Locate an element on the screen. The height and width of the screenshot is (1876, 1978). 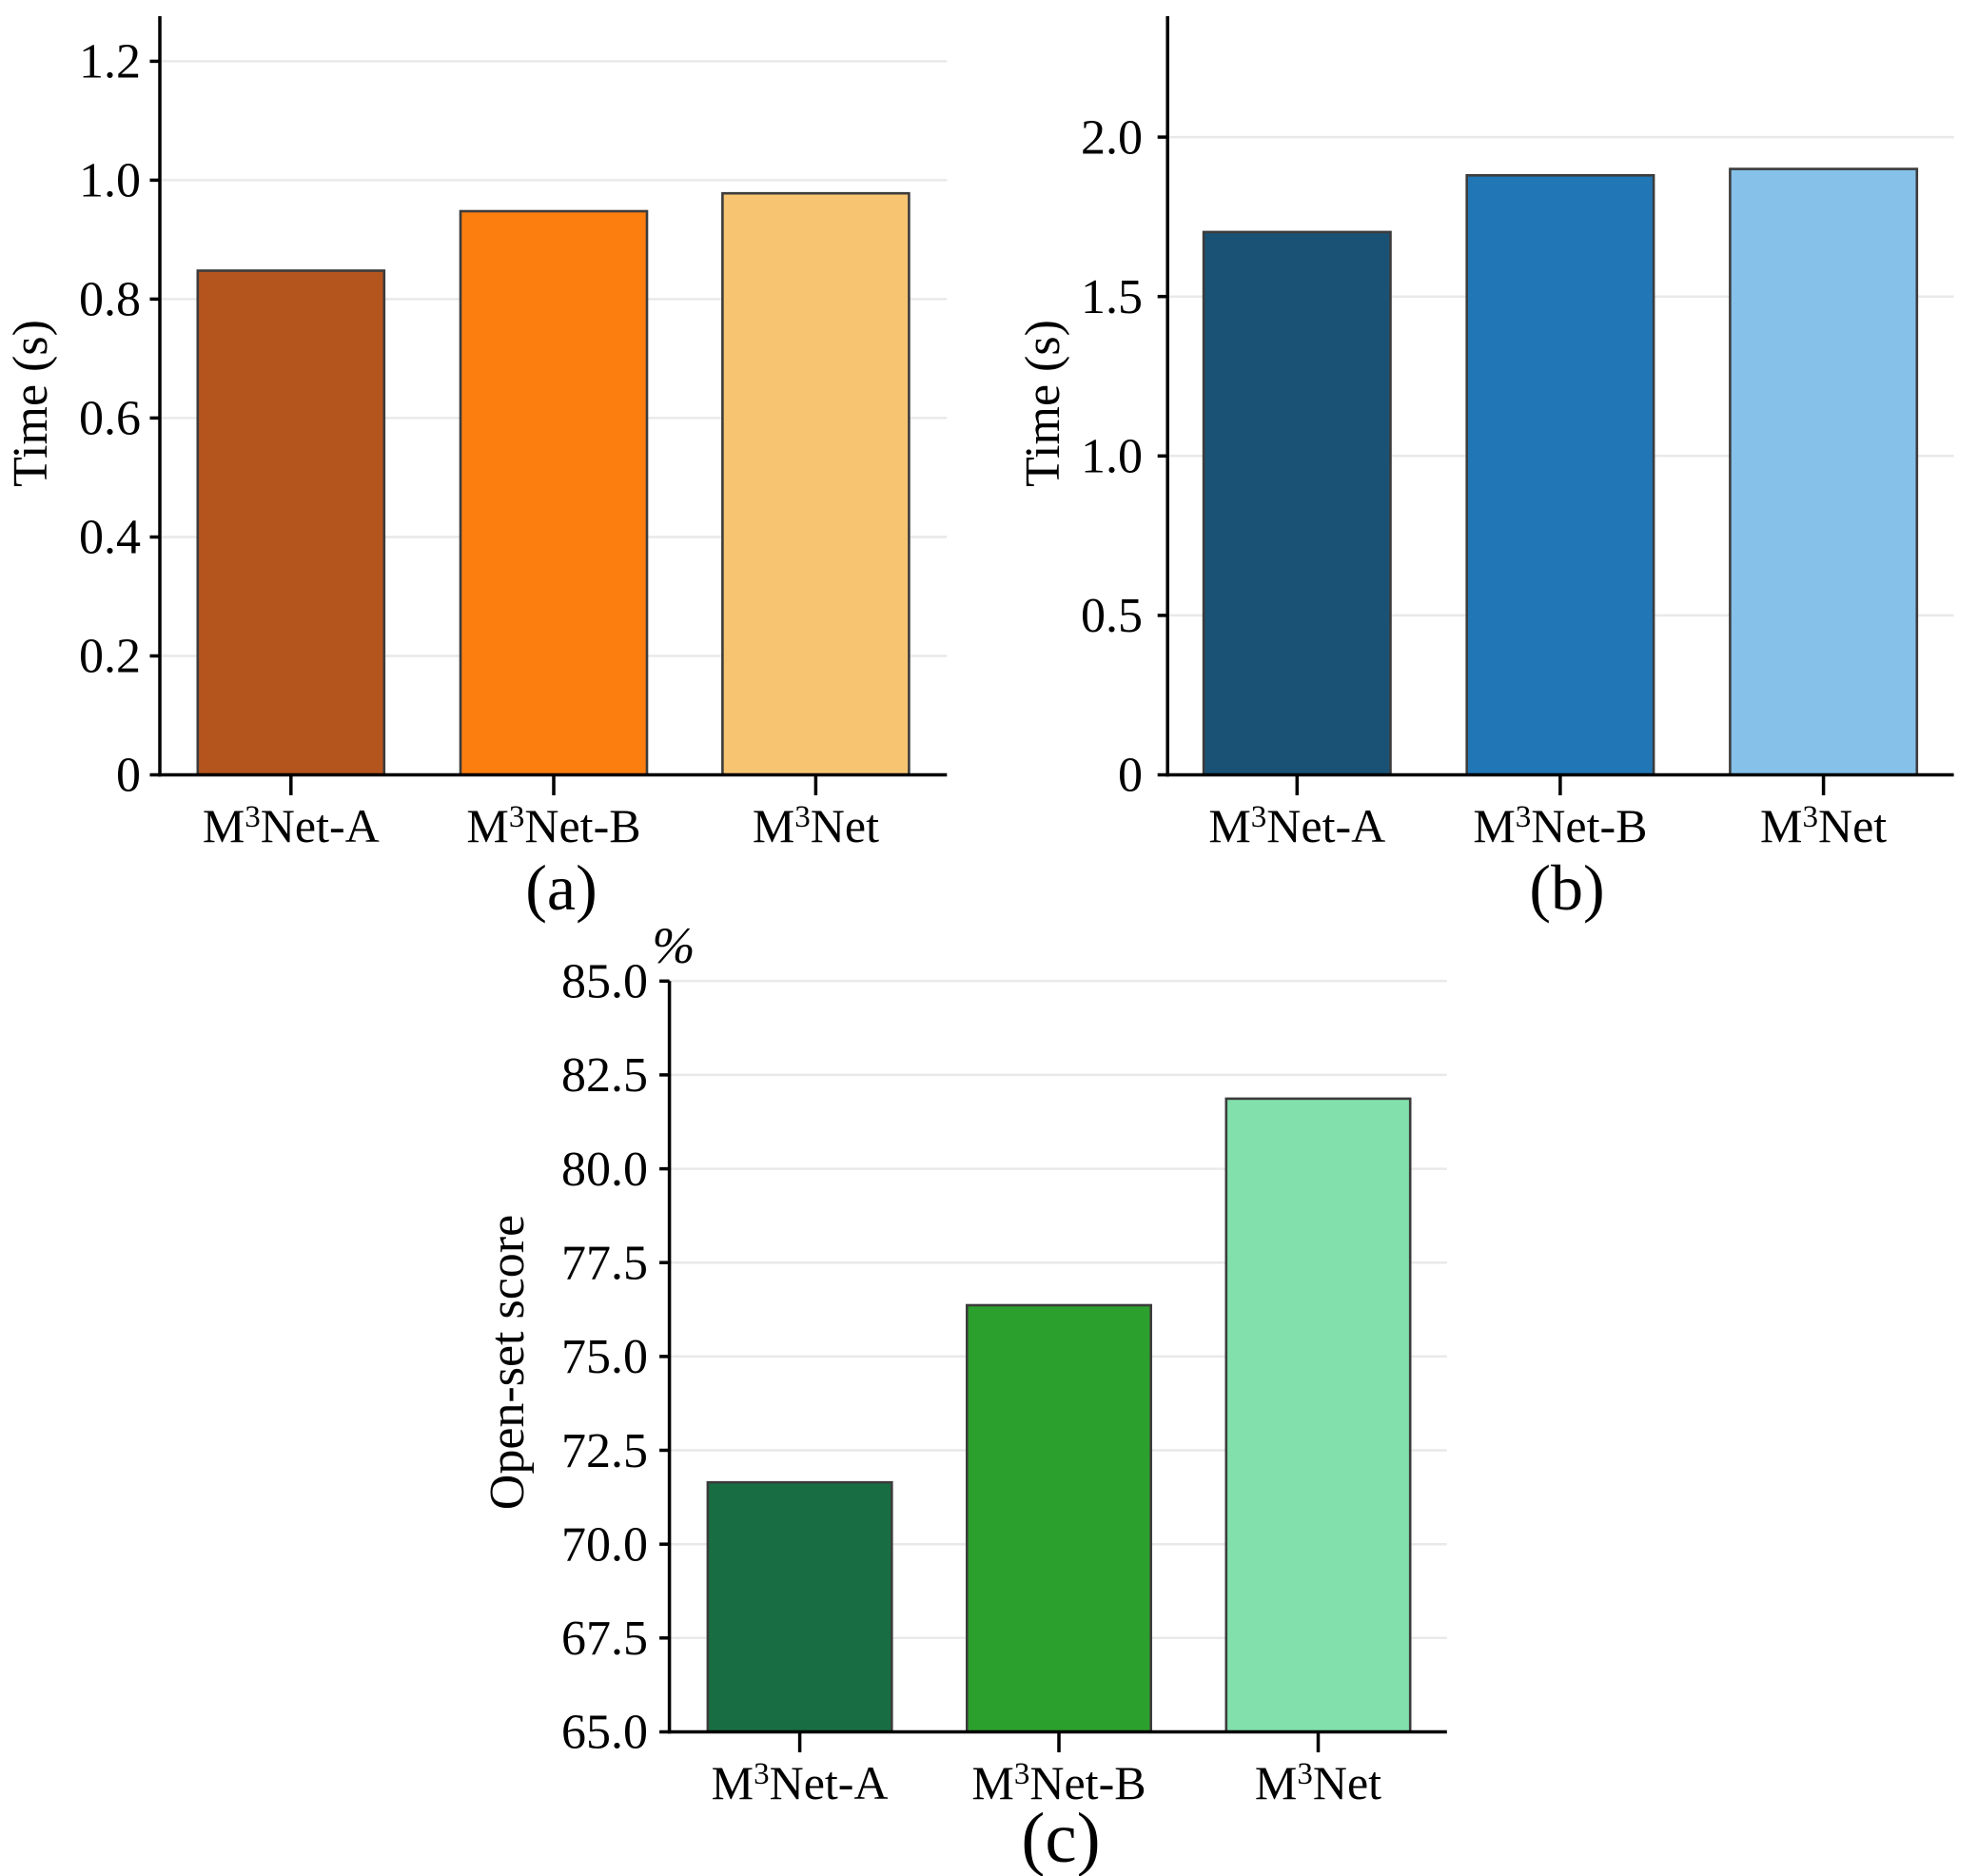
svg-text: 77.5 is located at coordinates (604, 1264).